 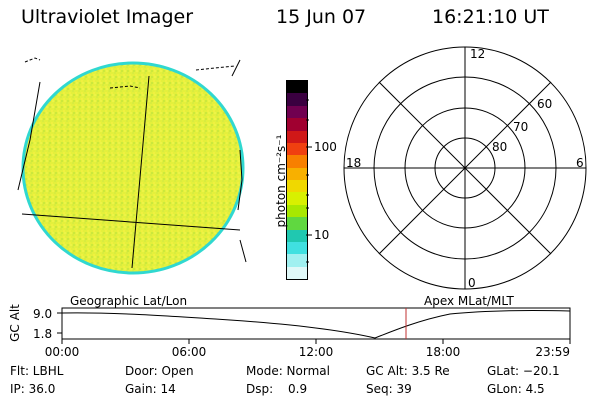 What do you see at coordinates (321, 17) in the screenshot?
I see `date-label: 15 Jun 07` at bounding box center [321, 17].